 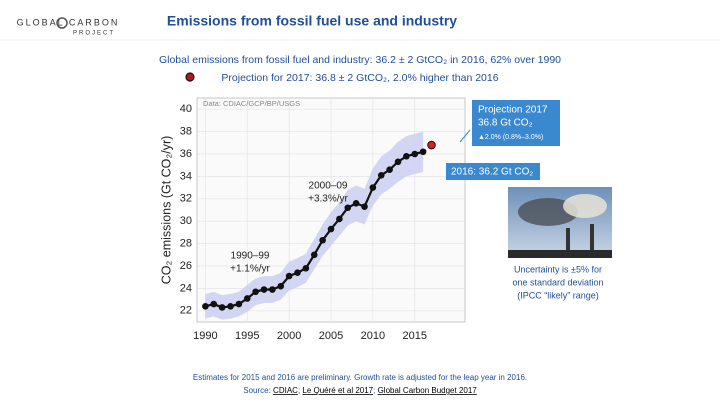 What do you see at coordinates (314, 225) in the screenshot?
I see `uncertainty-band` at bounding box center [314, 225].